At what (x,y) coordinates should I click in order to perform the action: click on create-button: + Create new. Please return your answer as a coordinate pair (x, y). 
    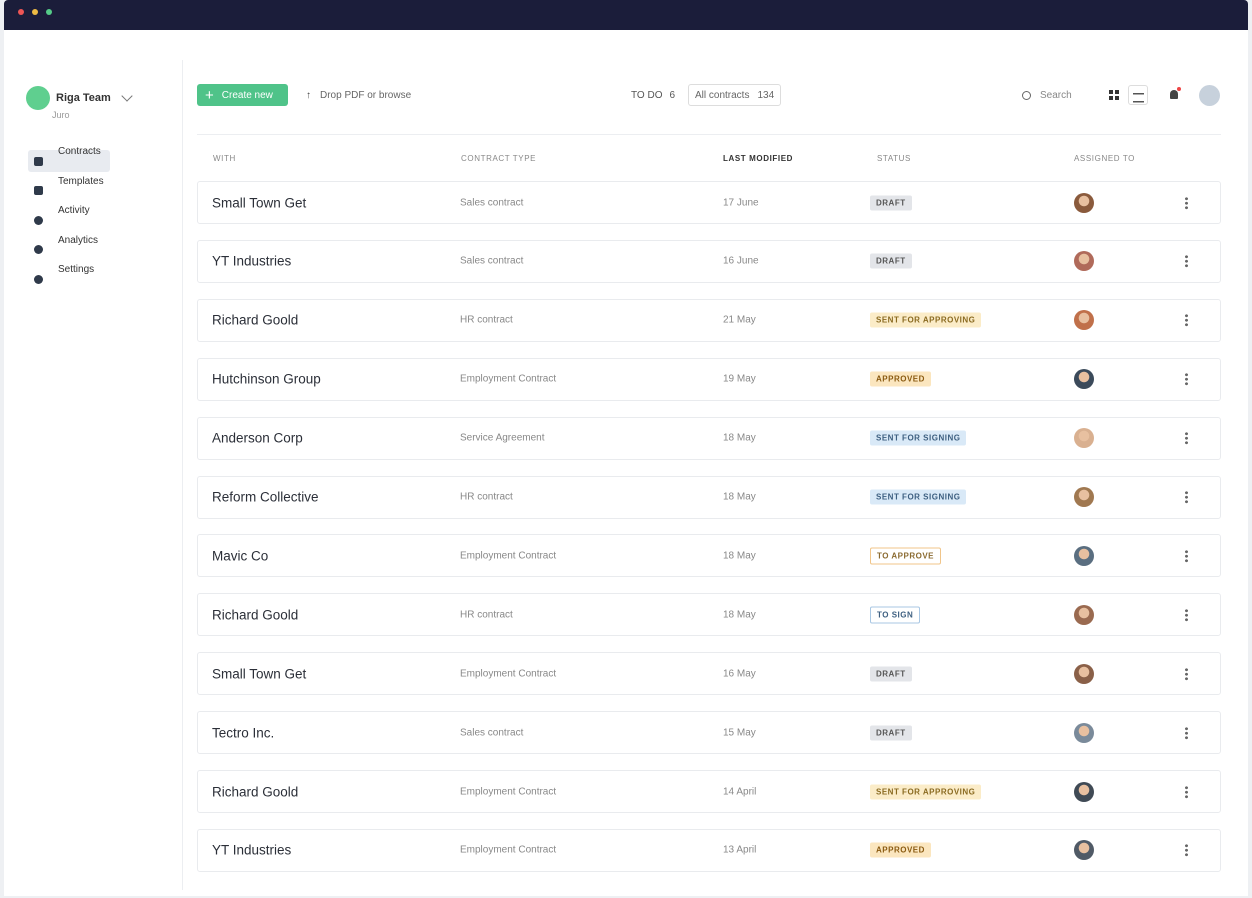
    Looking at the image, I should click on (242, 95).